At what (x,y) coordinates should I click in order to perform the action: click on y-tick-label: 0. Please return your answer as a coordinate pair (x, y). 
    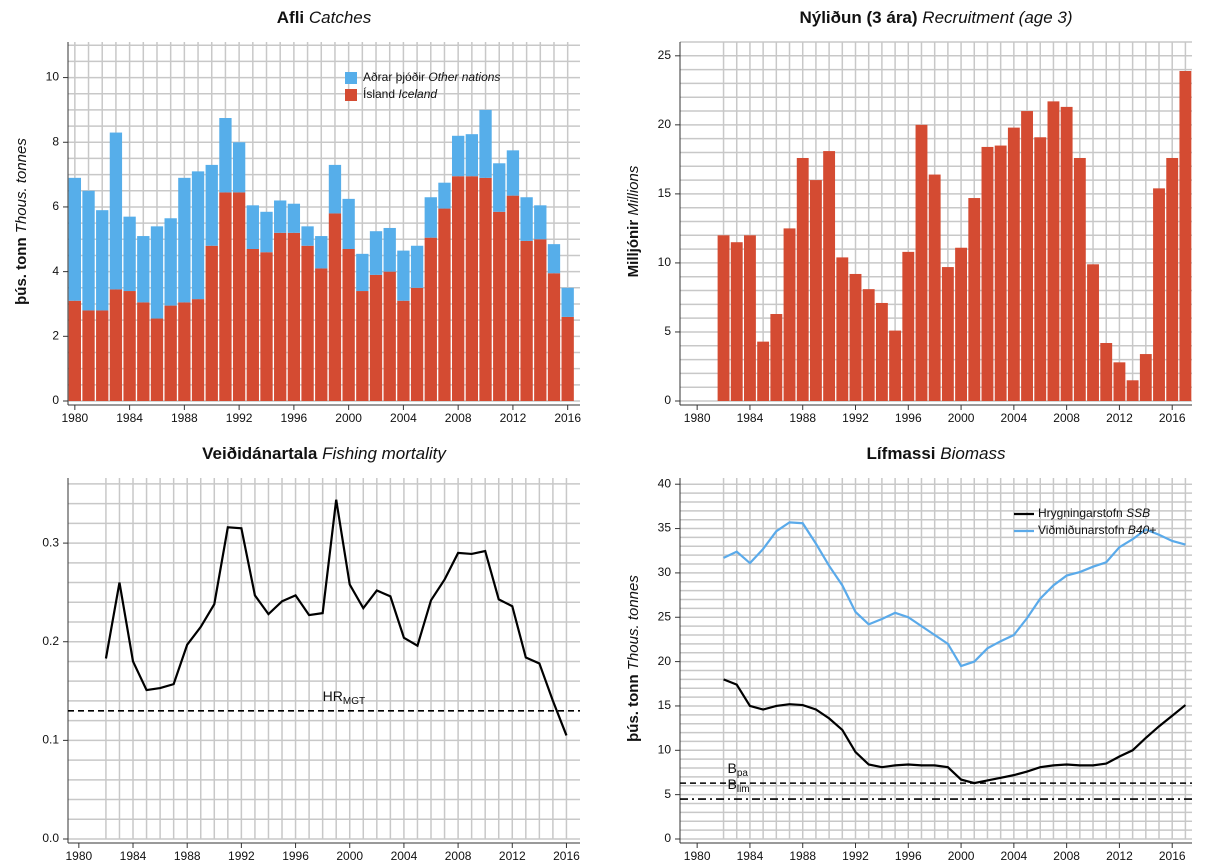
    Looking at the image, I should click on (667, 838).